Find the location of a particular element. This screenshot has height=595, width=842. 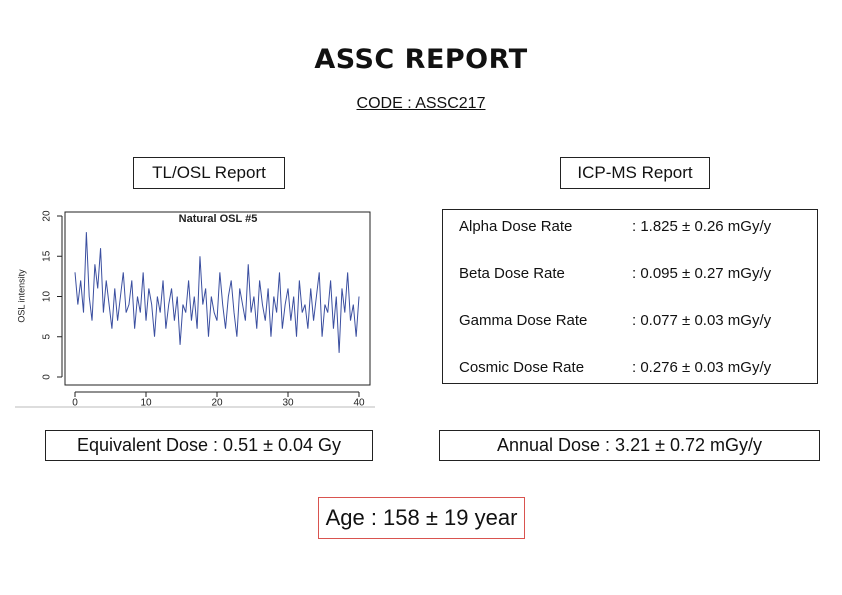

code-line: CODE : ASSC217 is located at coordinates (421, 104).